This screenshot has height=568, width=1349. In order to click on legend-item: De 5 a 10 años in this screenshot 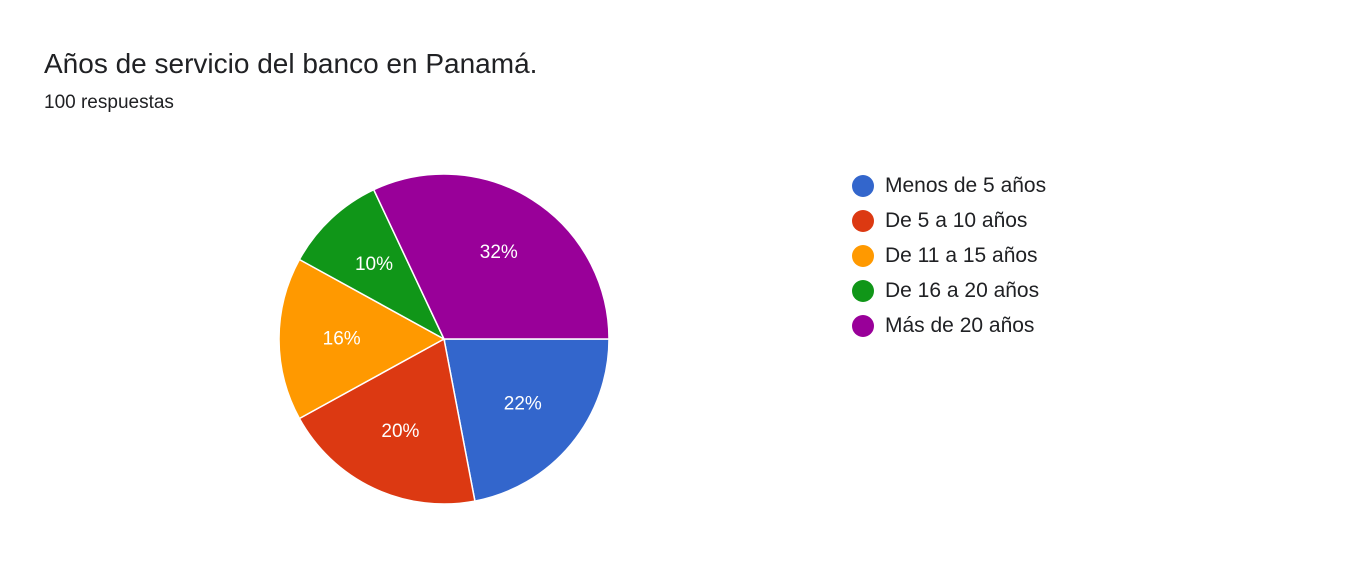, I will do `click(949, 220)`.